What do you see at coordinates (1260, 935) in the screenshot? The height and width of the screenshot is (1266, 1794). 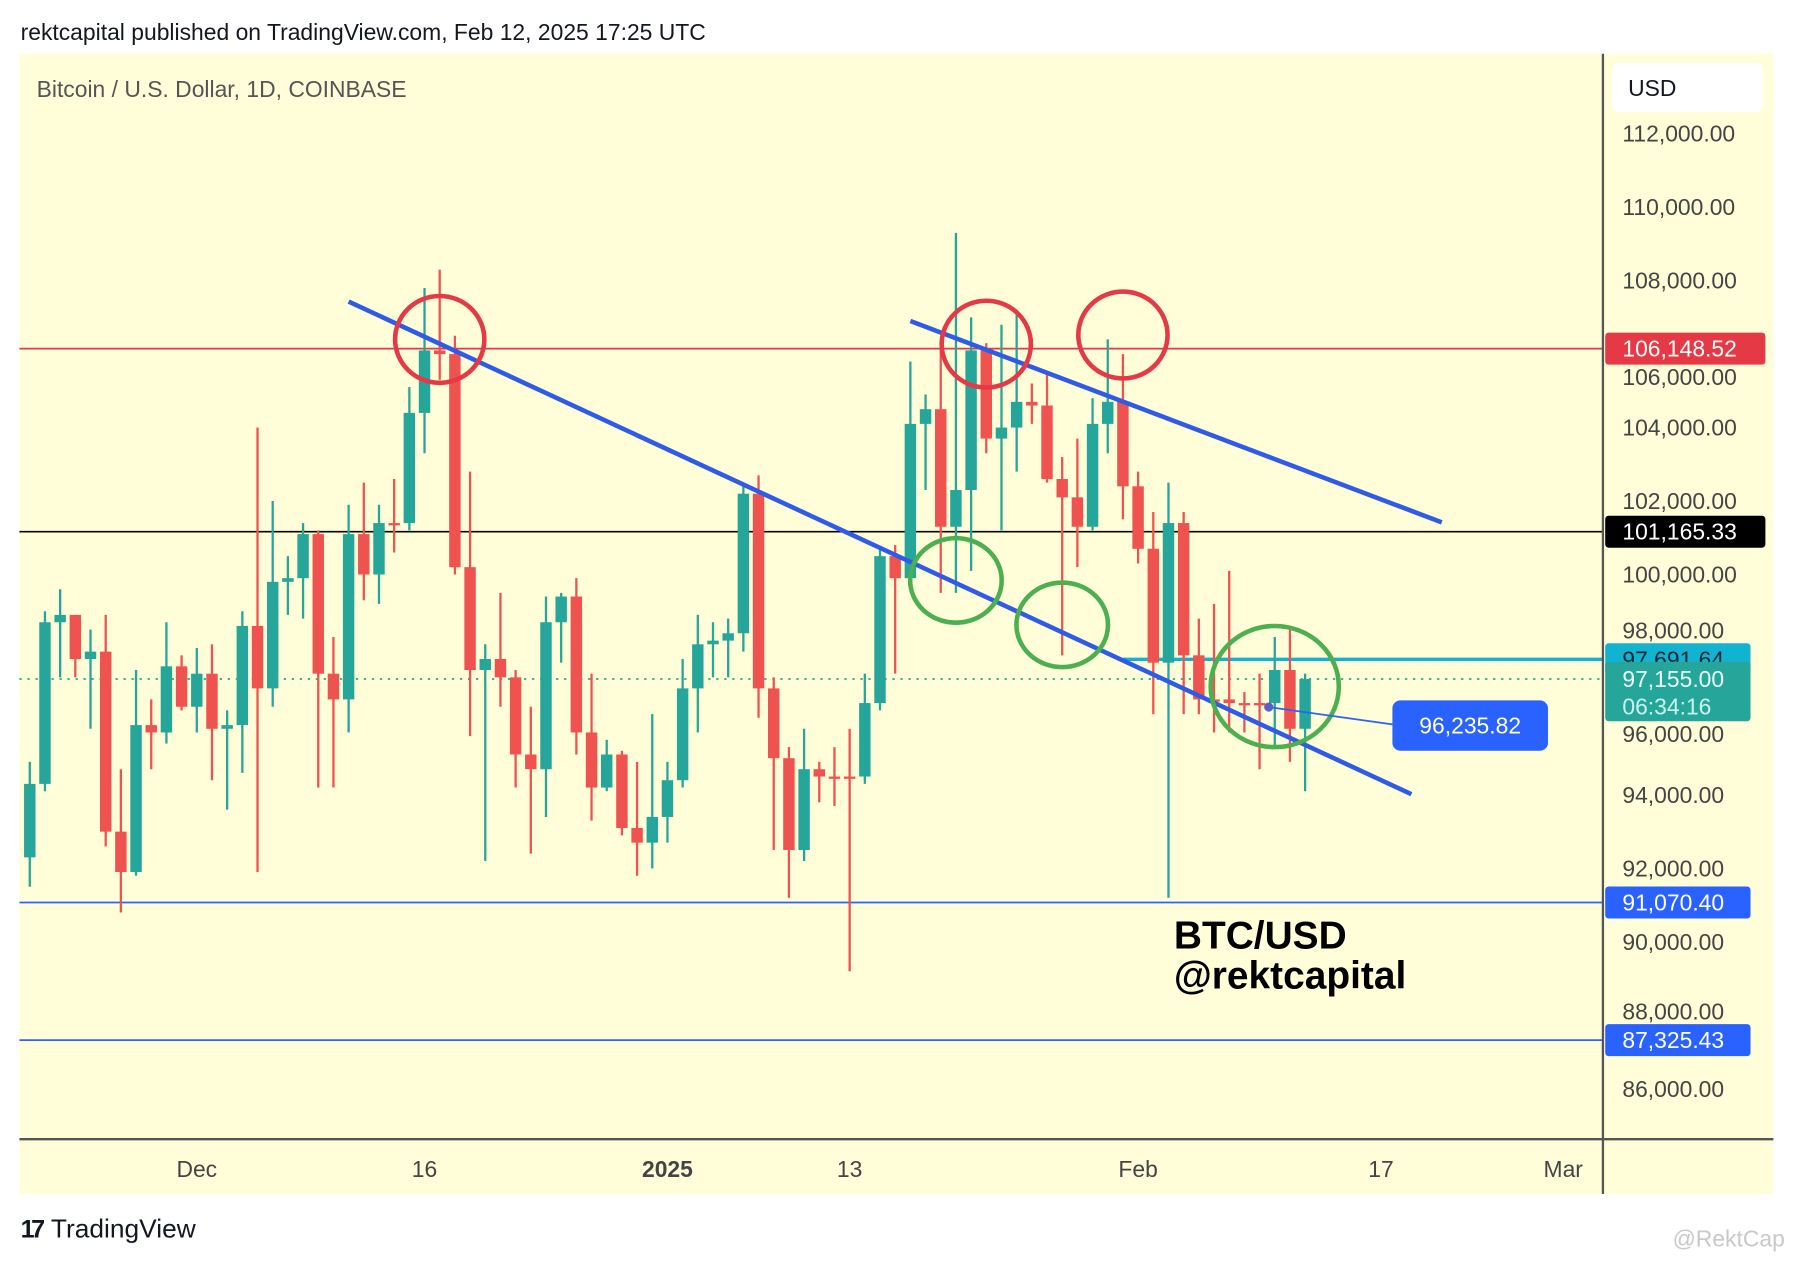 I see `watermark-symbol: BTC/USD` at bounding box center [1260, 935].